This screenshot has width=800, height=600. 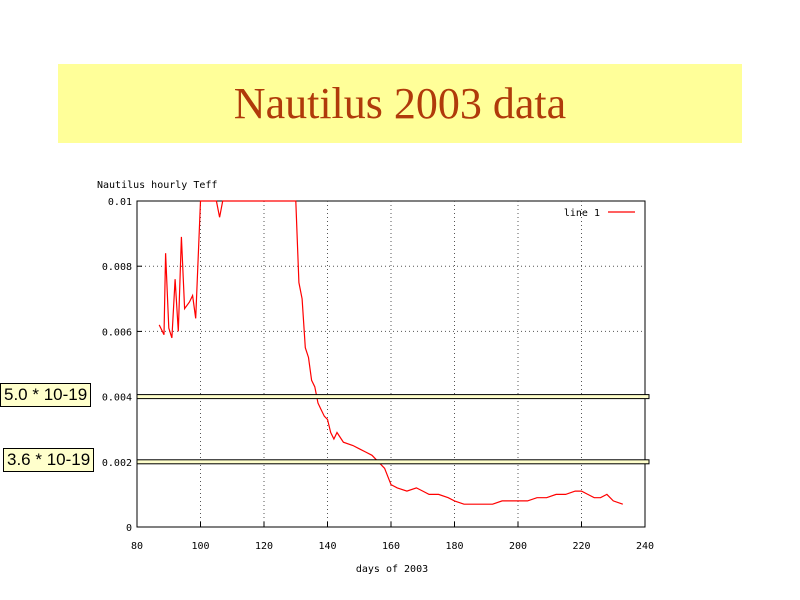 I want to click on x-axis-title: days of 2003, so click(x=392, y=569).